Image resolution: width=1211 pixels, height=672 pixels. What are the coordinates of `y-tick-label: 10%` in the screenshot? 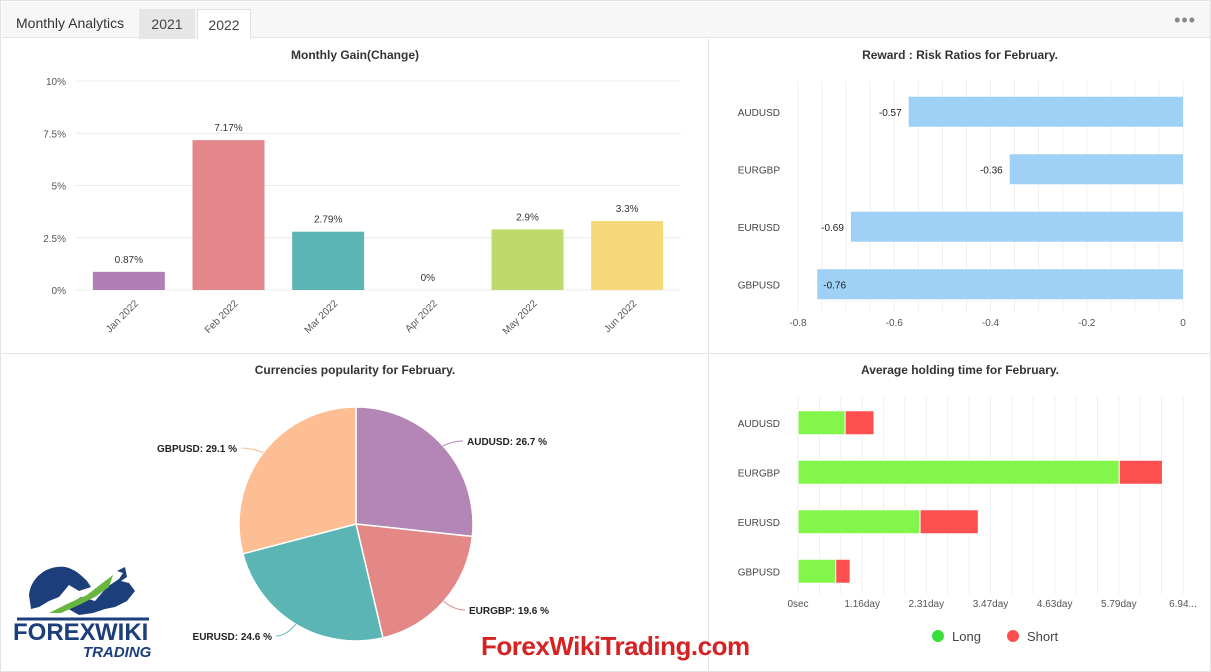 It's located at (56, 82).